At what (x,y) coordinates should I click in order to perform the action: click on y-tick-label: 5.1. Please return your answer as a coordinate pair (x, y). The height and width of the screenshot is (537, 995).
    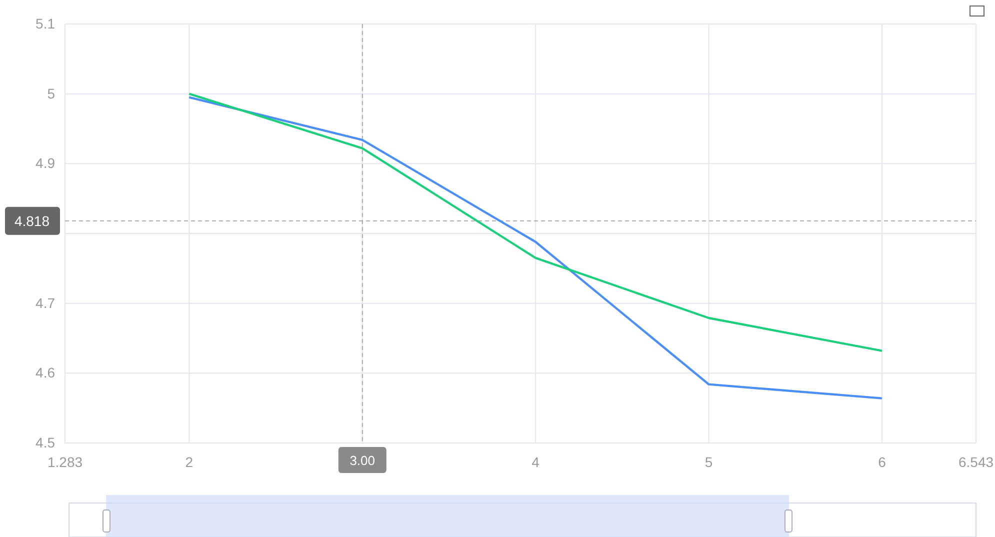
    Looking at the image, I should click on (46, 23).